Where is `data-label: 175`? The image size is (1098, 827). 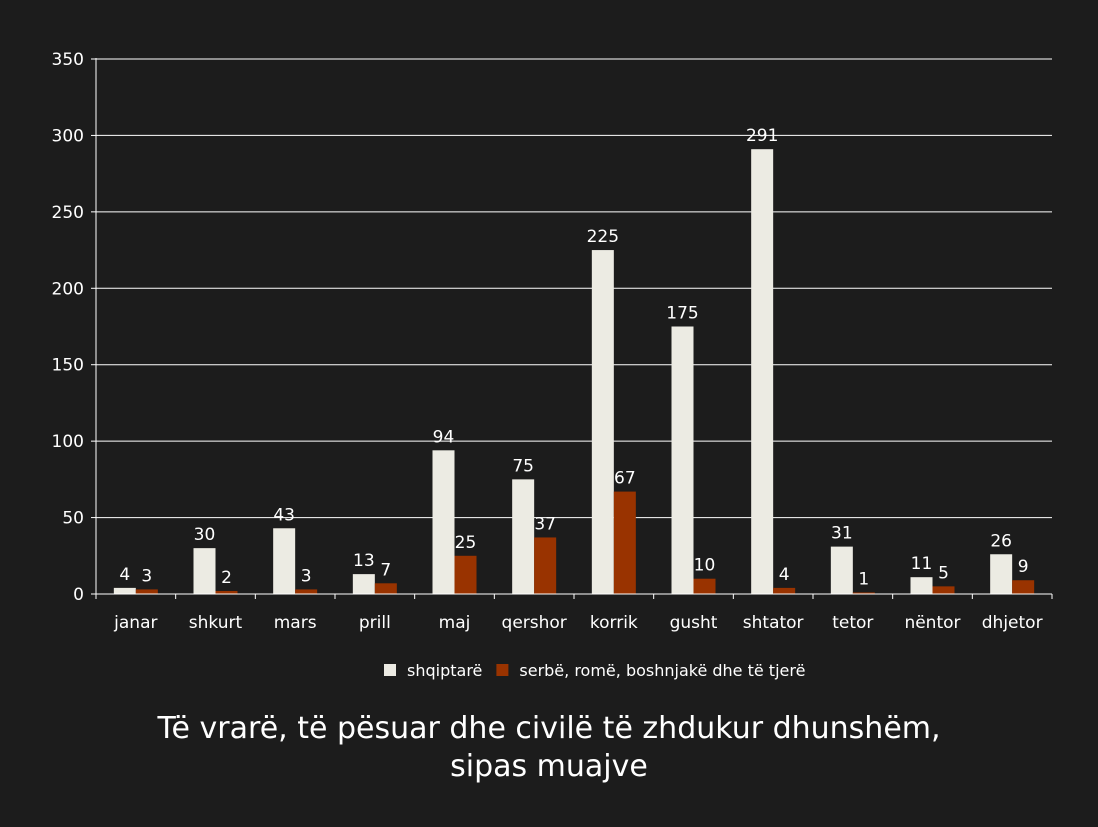 data-label: 175 is located at coordinates (682, 314).